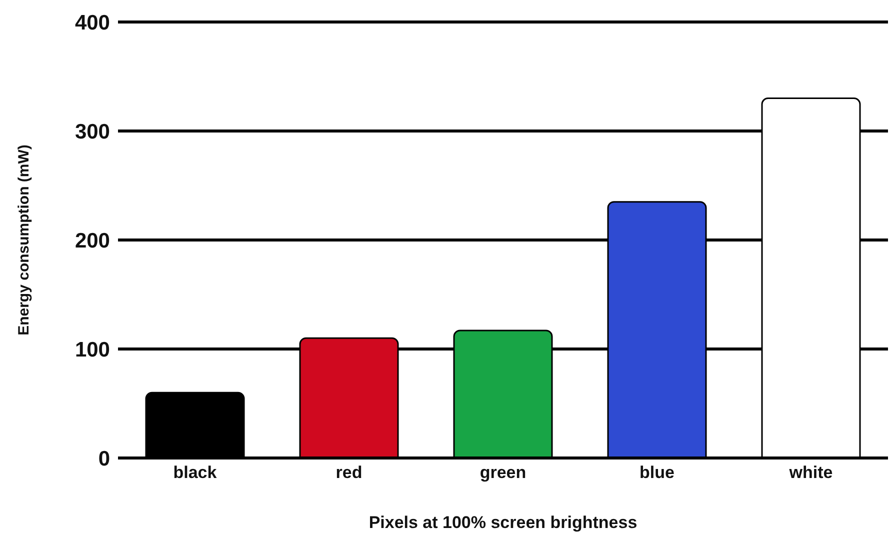 Image resolution: width=896 pixels, height=549 pixels. What do you see at coordinates (92, 132) in the screenshot?
I see `y-tick-label: 300` at bounding box center [92, 132].